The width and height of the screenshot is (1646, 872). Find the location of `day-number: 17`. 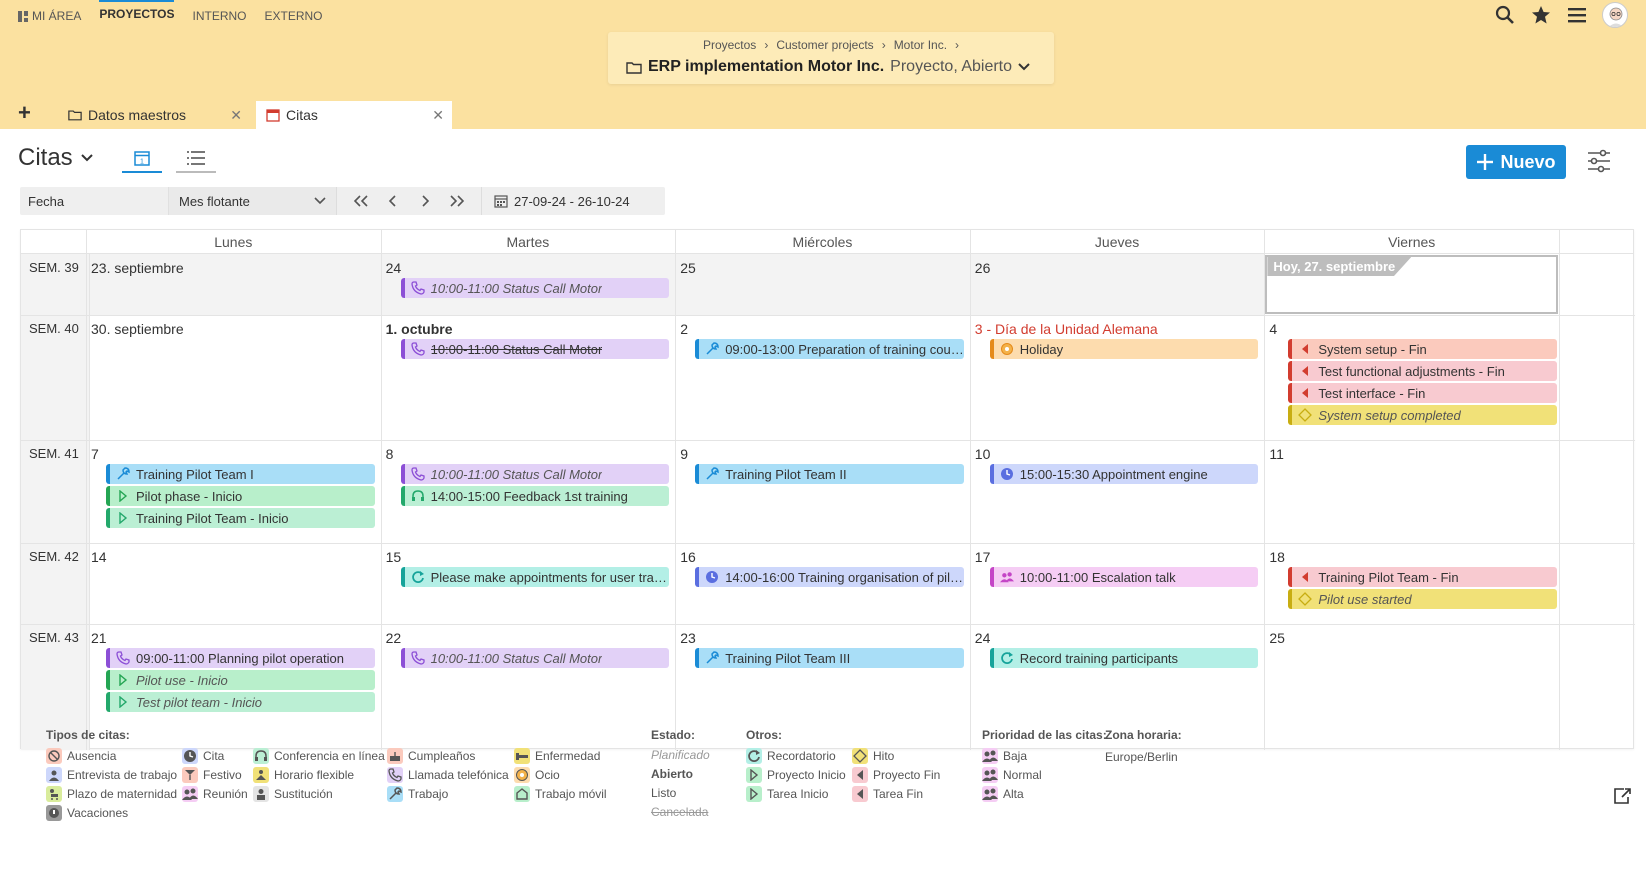

day-number: 17 is located at coordinates (982, 557).